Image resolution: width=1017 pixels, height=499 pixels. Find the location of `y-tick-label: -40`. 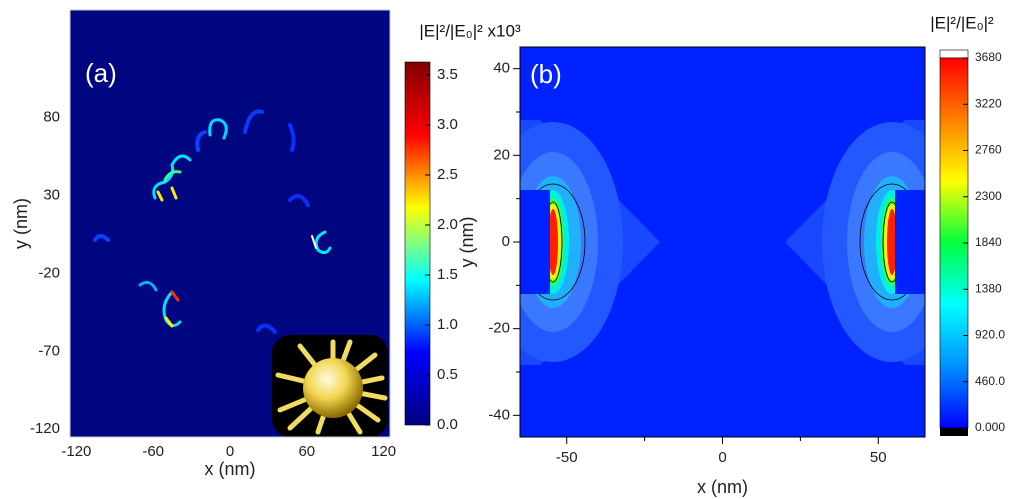

y-tick-label: -40 is located at coordinates (499, 414).